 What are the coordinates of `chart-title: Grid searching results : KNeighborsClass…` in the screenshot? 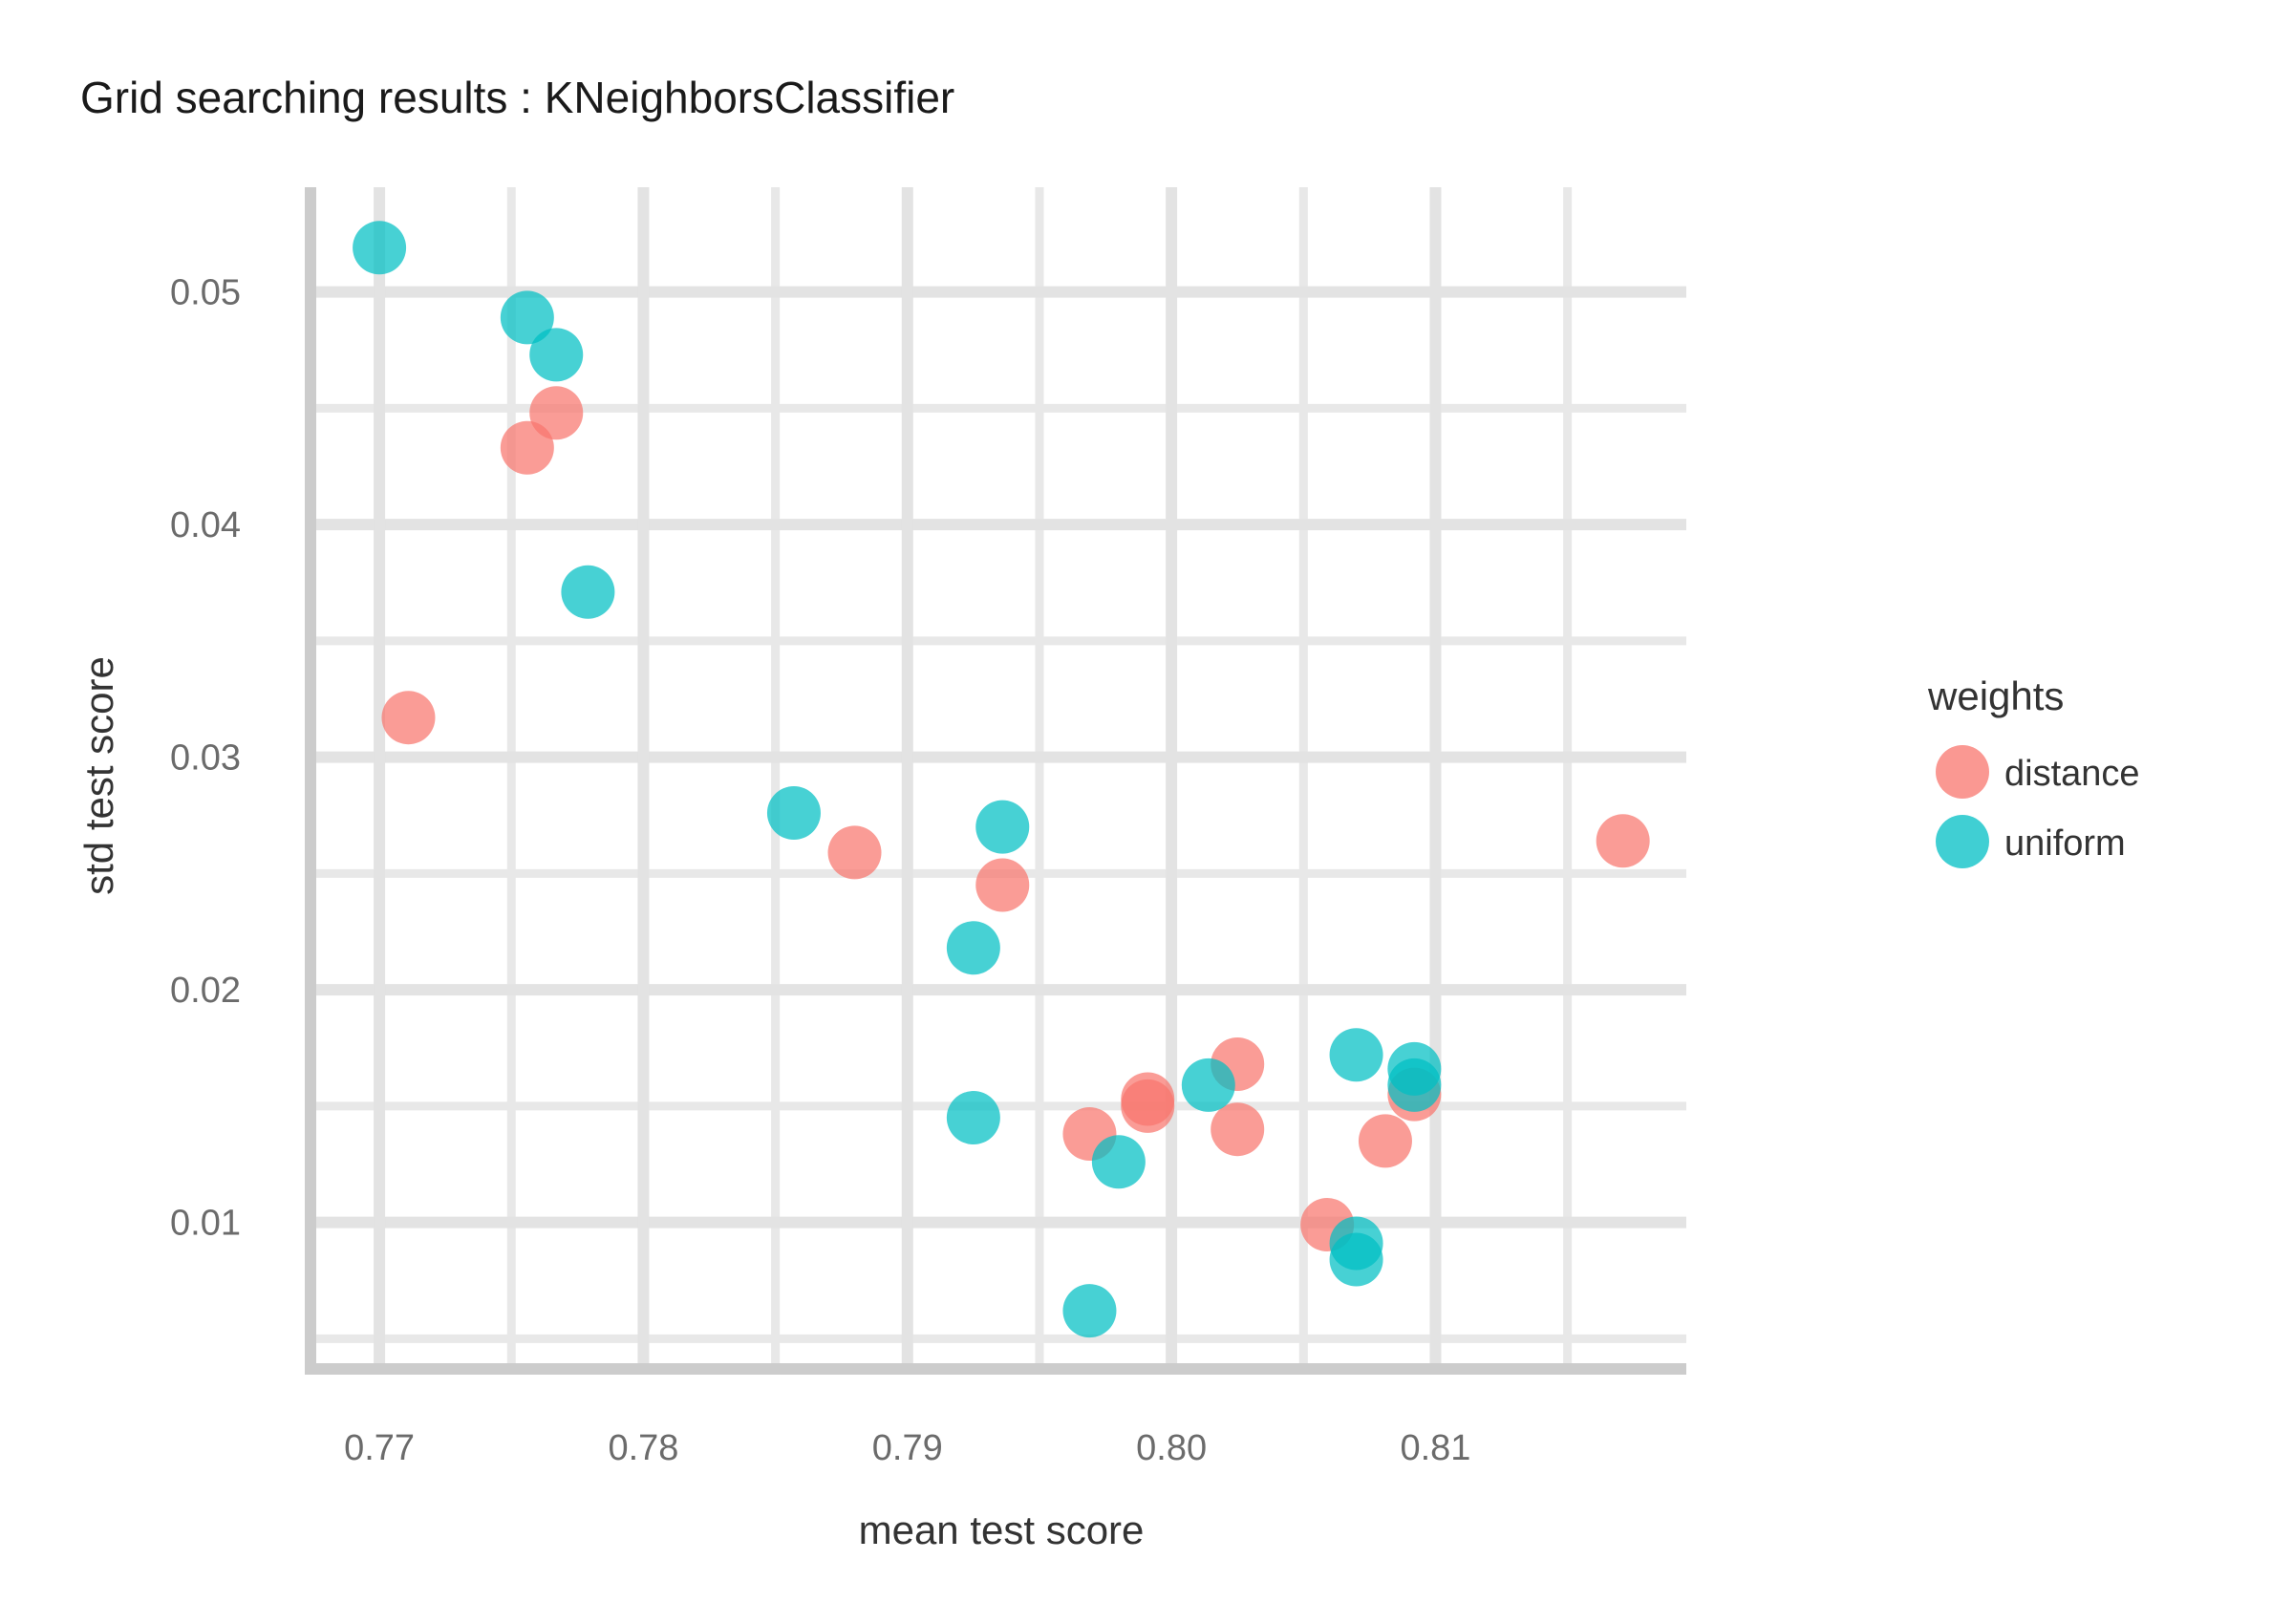 It's located at (517, 98).